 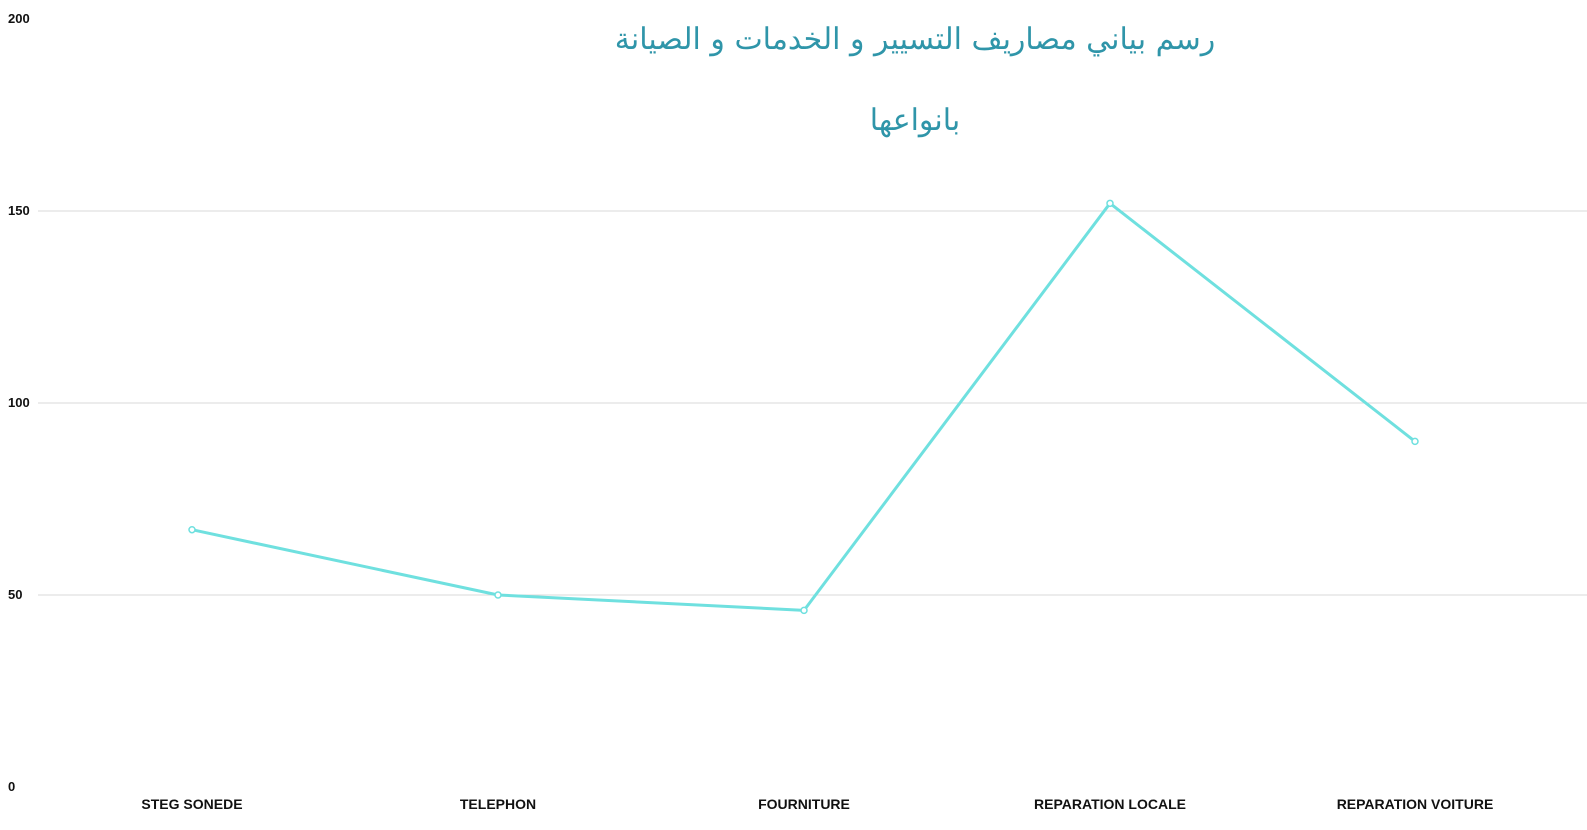 What do you see at coordinates (915, 120) in the screenshot?
I see `chart-subtitle: بانواعها` at bounding box center [915, 120].